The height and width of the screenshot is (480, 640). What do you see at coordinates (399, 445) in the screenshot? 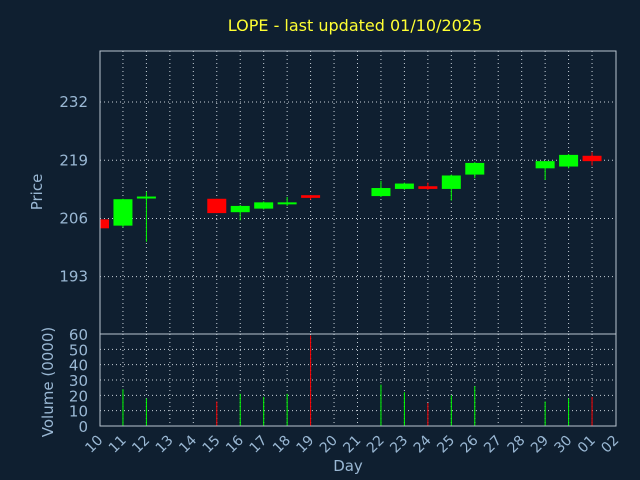
I see `day-tick-label: 23` at bounding box center [399, 445].